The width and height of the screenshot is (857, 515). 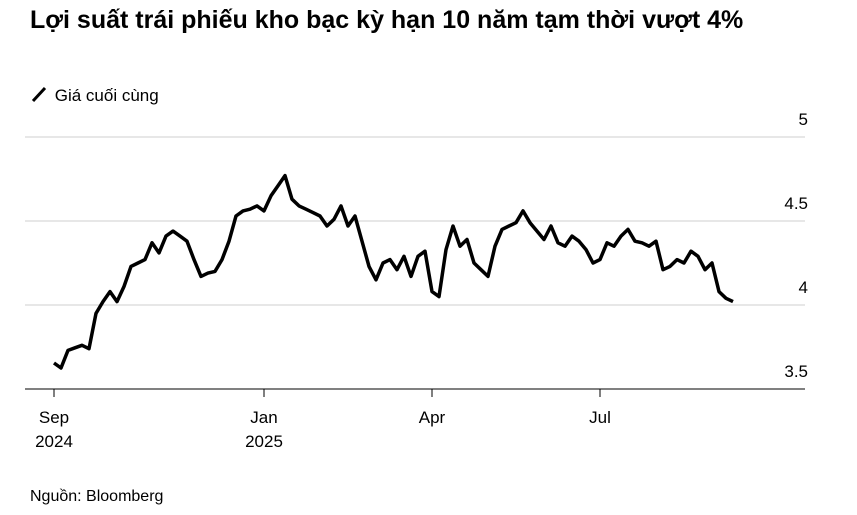 What do you see at coordinates (264, 429) in the screenshot?
I see `x-tick-label: Jan 2025` at bounding box center [264, 429].